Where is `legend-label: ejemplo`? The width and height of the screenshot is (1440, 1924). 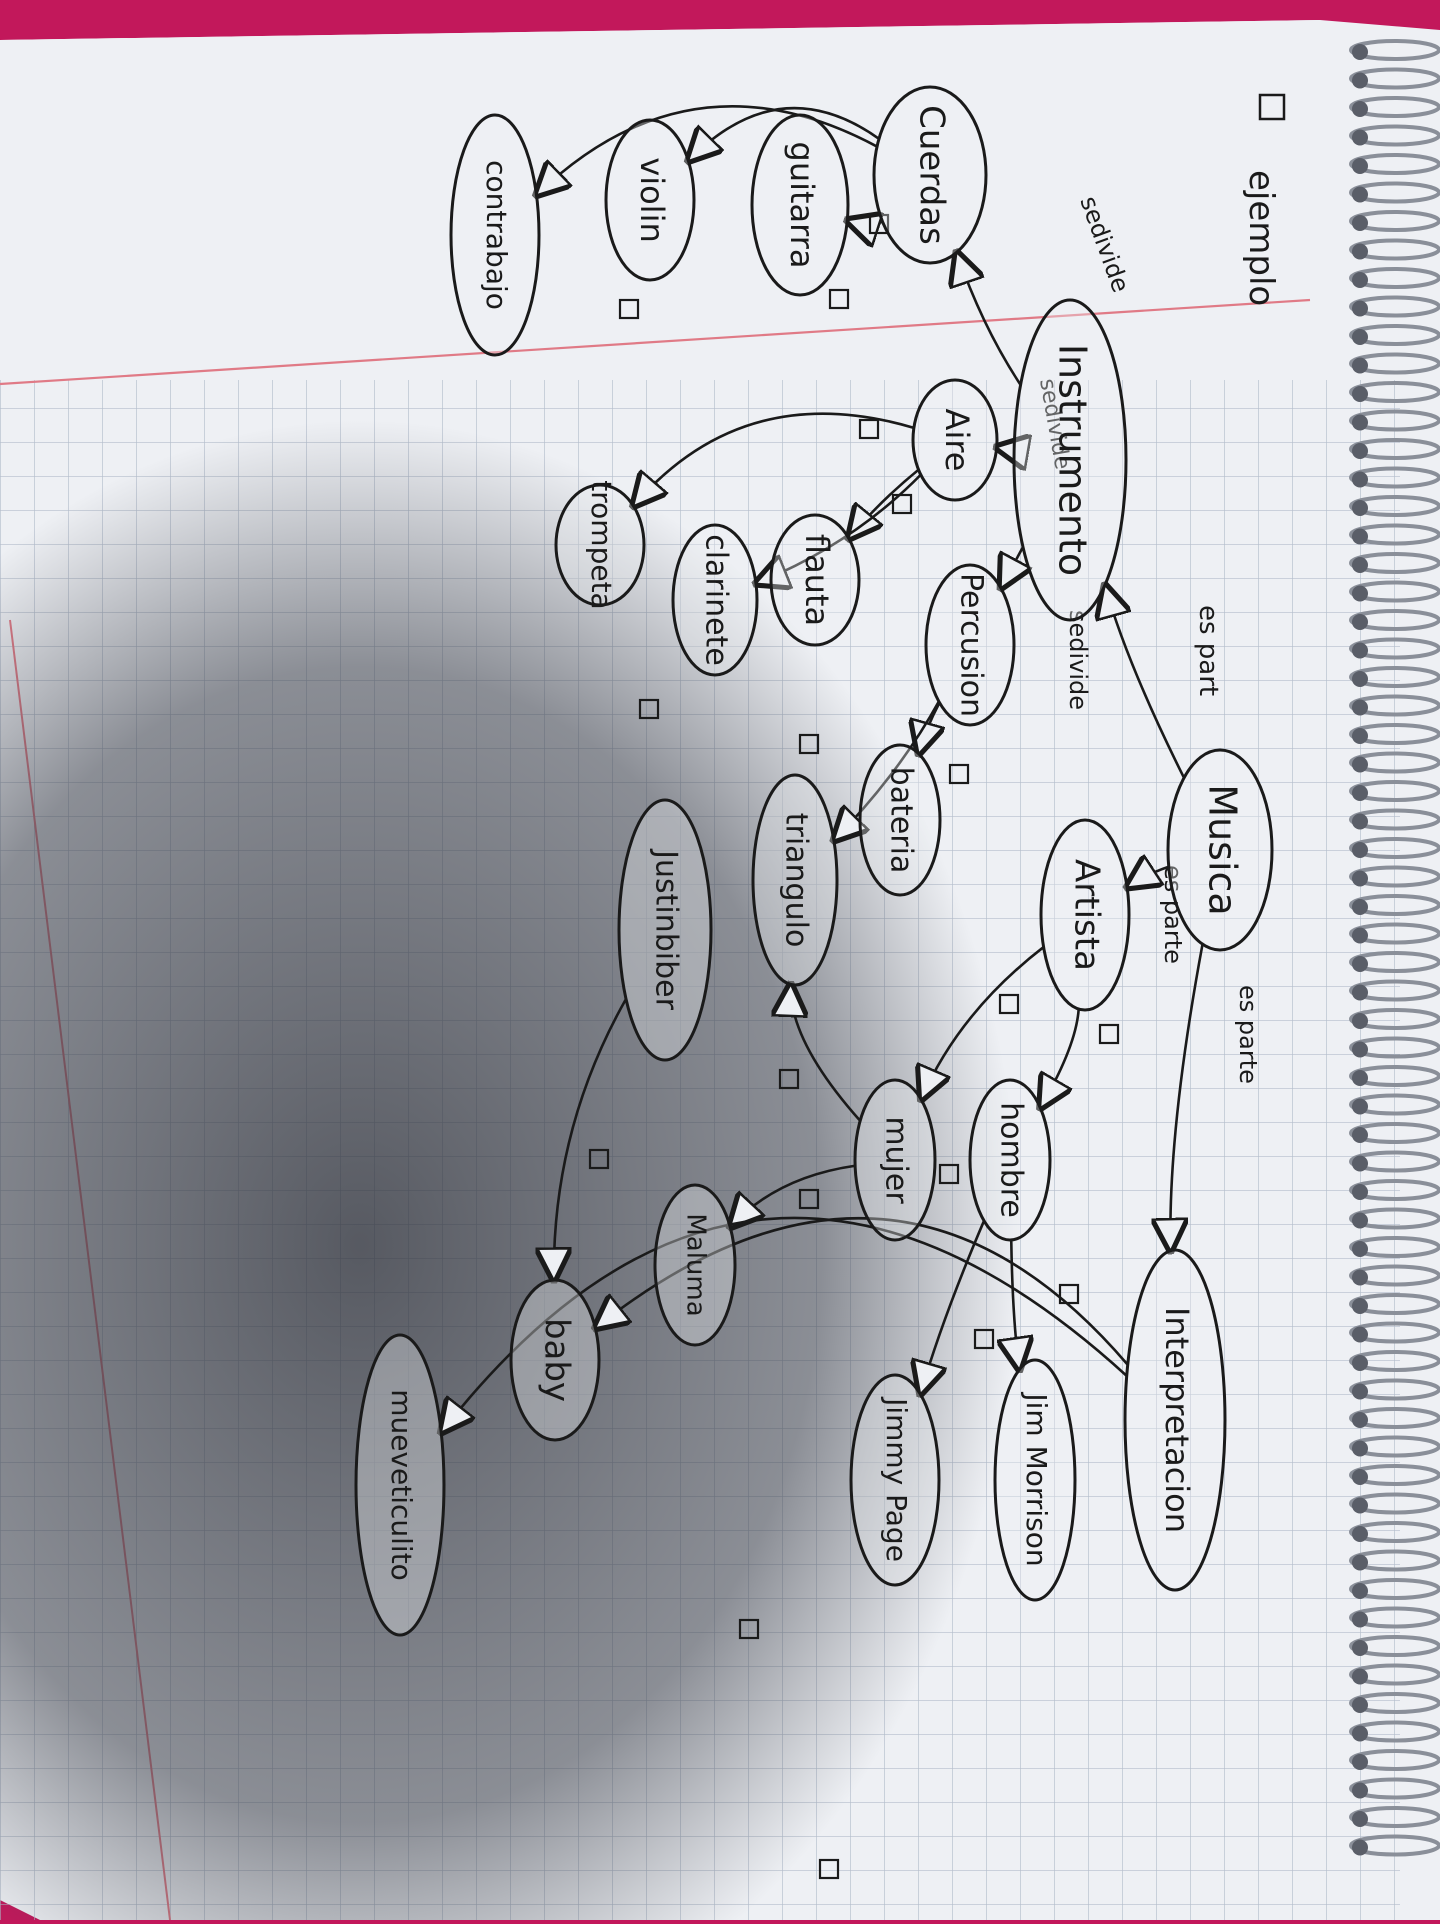
legend-label: ejemplo is located at coordinates (1261, 238).